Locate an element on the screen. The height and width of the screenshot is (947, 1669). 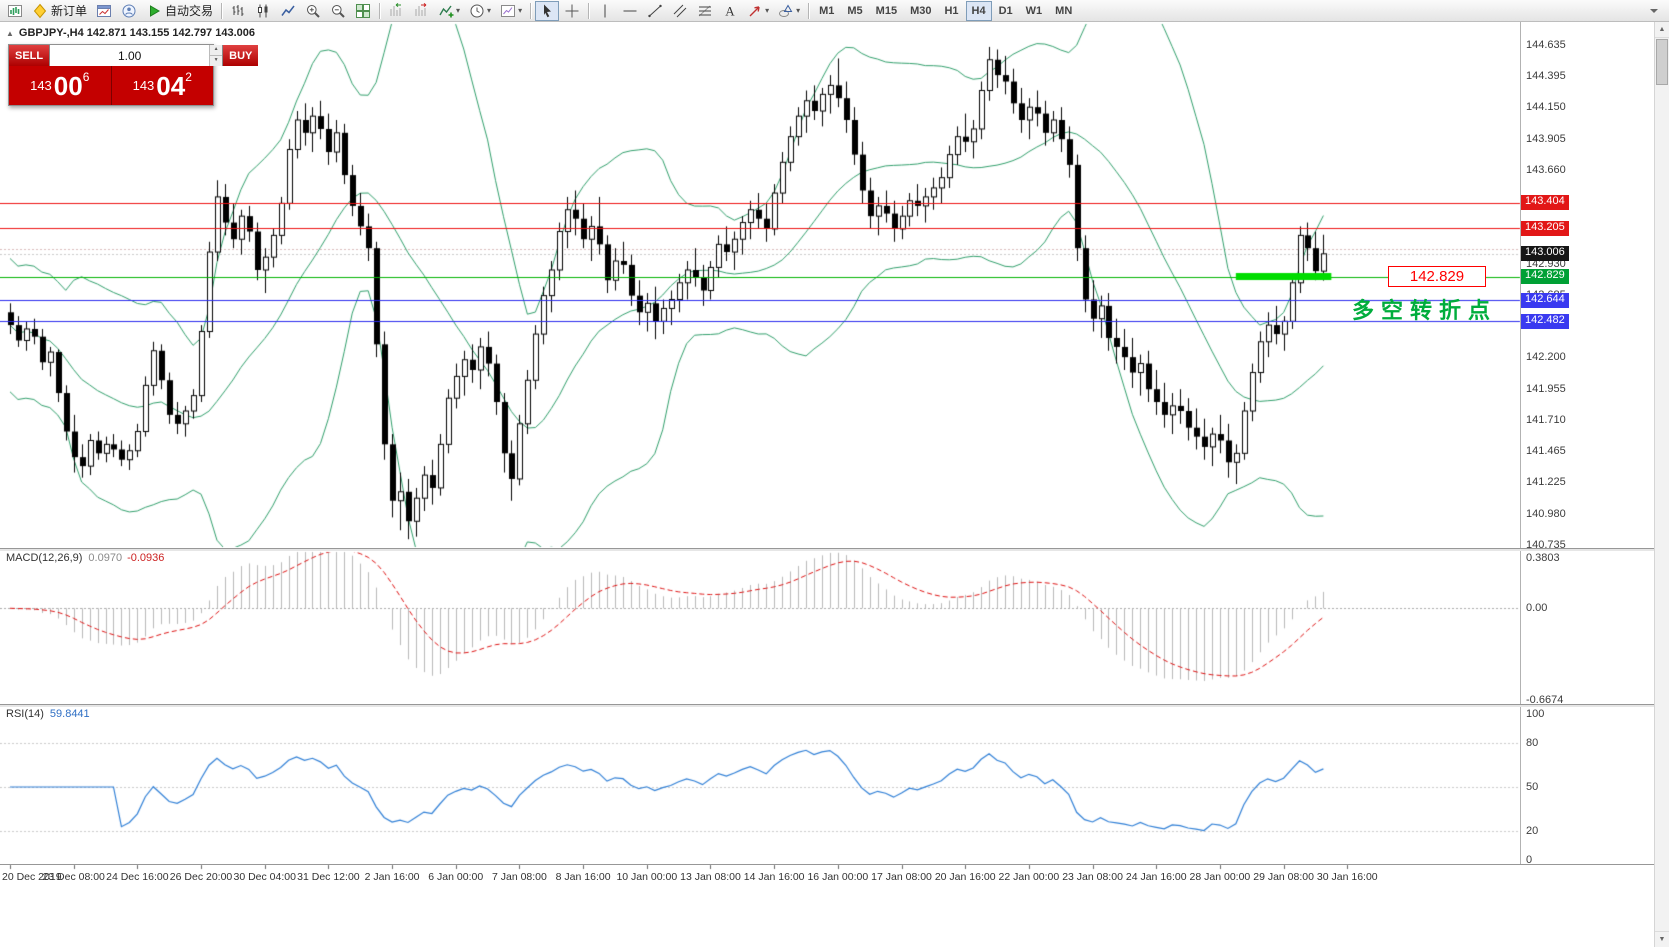
play-icon is located at coordinates (154, 11).